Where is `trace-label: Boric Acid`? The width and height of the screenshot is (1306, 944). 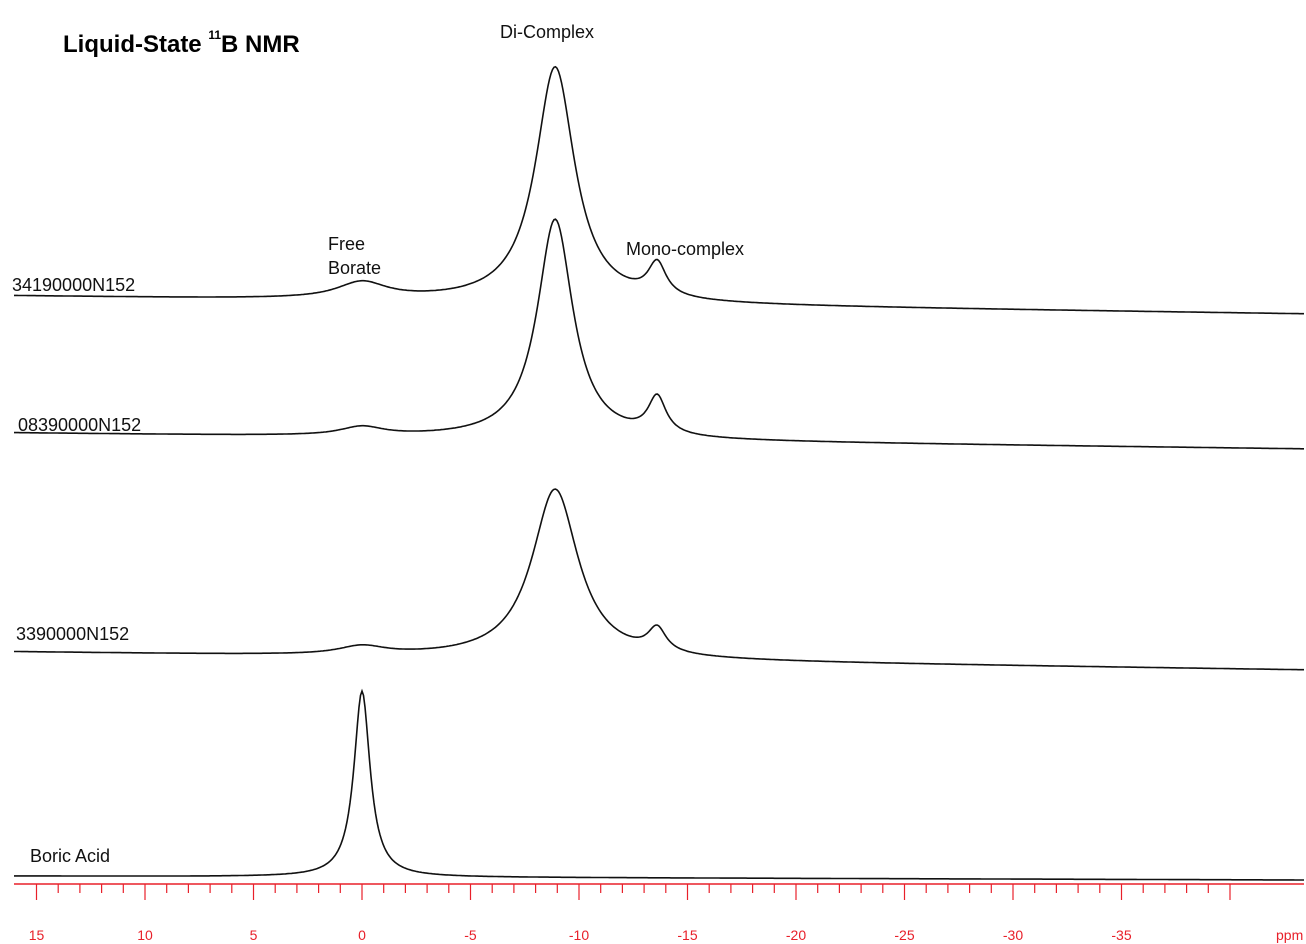 trace-label: Boric Acid is located at coordinates (70, 856).